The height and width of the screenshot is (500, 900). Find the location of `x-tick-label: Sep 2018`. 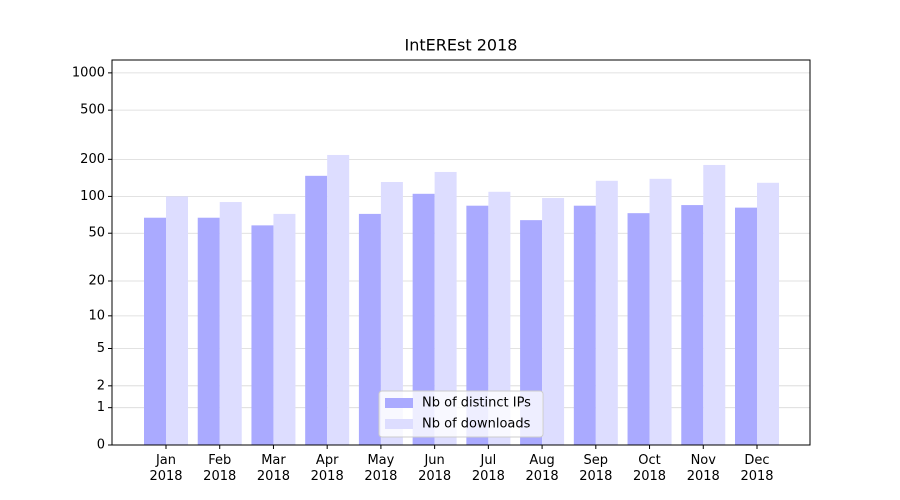

x-tick-label: Sep 2018 is located at coordinates (596, 468).